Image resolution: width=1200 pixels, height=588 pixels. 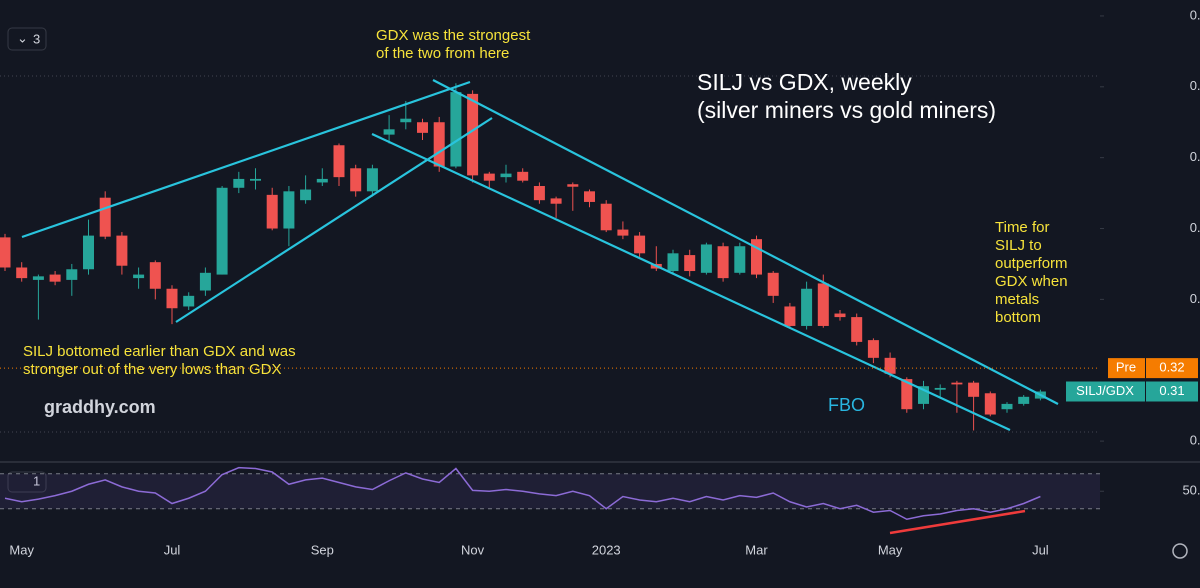 What do you see at coordinates (100, 407) in the screenshot?
I see `watermark: graddhy.com` at bounding box center [100, 407].